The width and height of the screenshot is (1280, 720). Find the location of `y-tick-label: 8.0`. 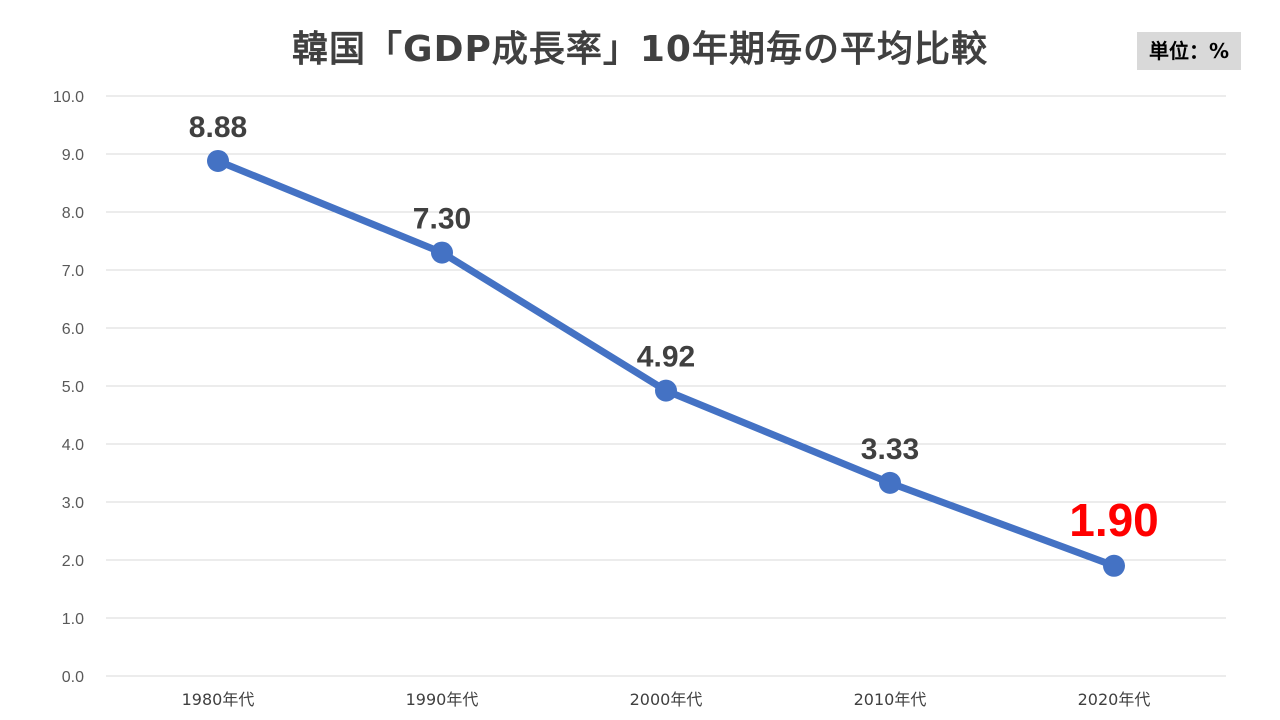

y-tick-label: 8.0 is located at coordinates (73, 213).